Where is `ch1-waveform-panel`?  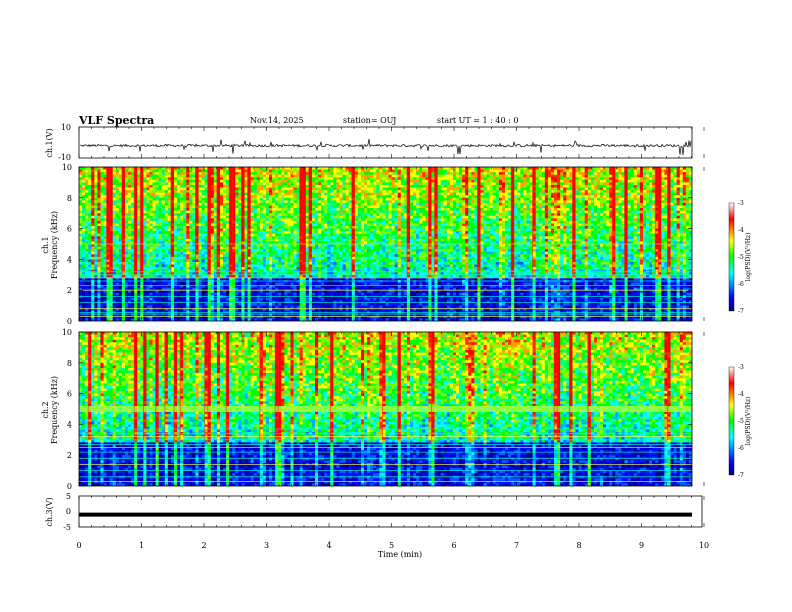
ch1-waveform-panel is located at coordinates (385, 147).